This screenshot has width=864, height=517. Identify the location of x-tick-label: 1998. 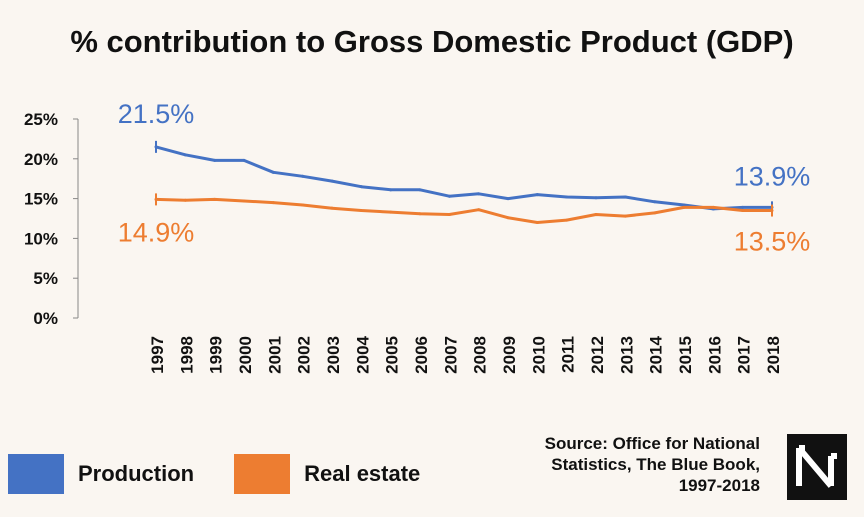
(186, 355).